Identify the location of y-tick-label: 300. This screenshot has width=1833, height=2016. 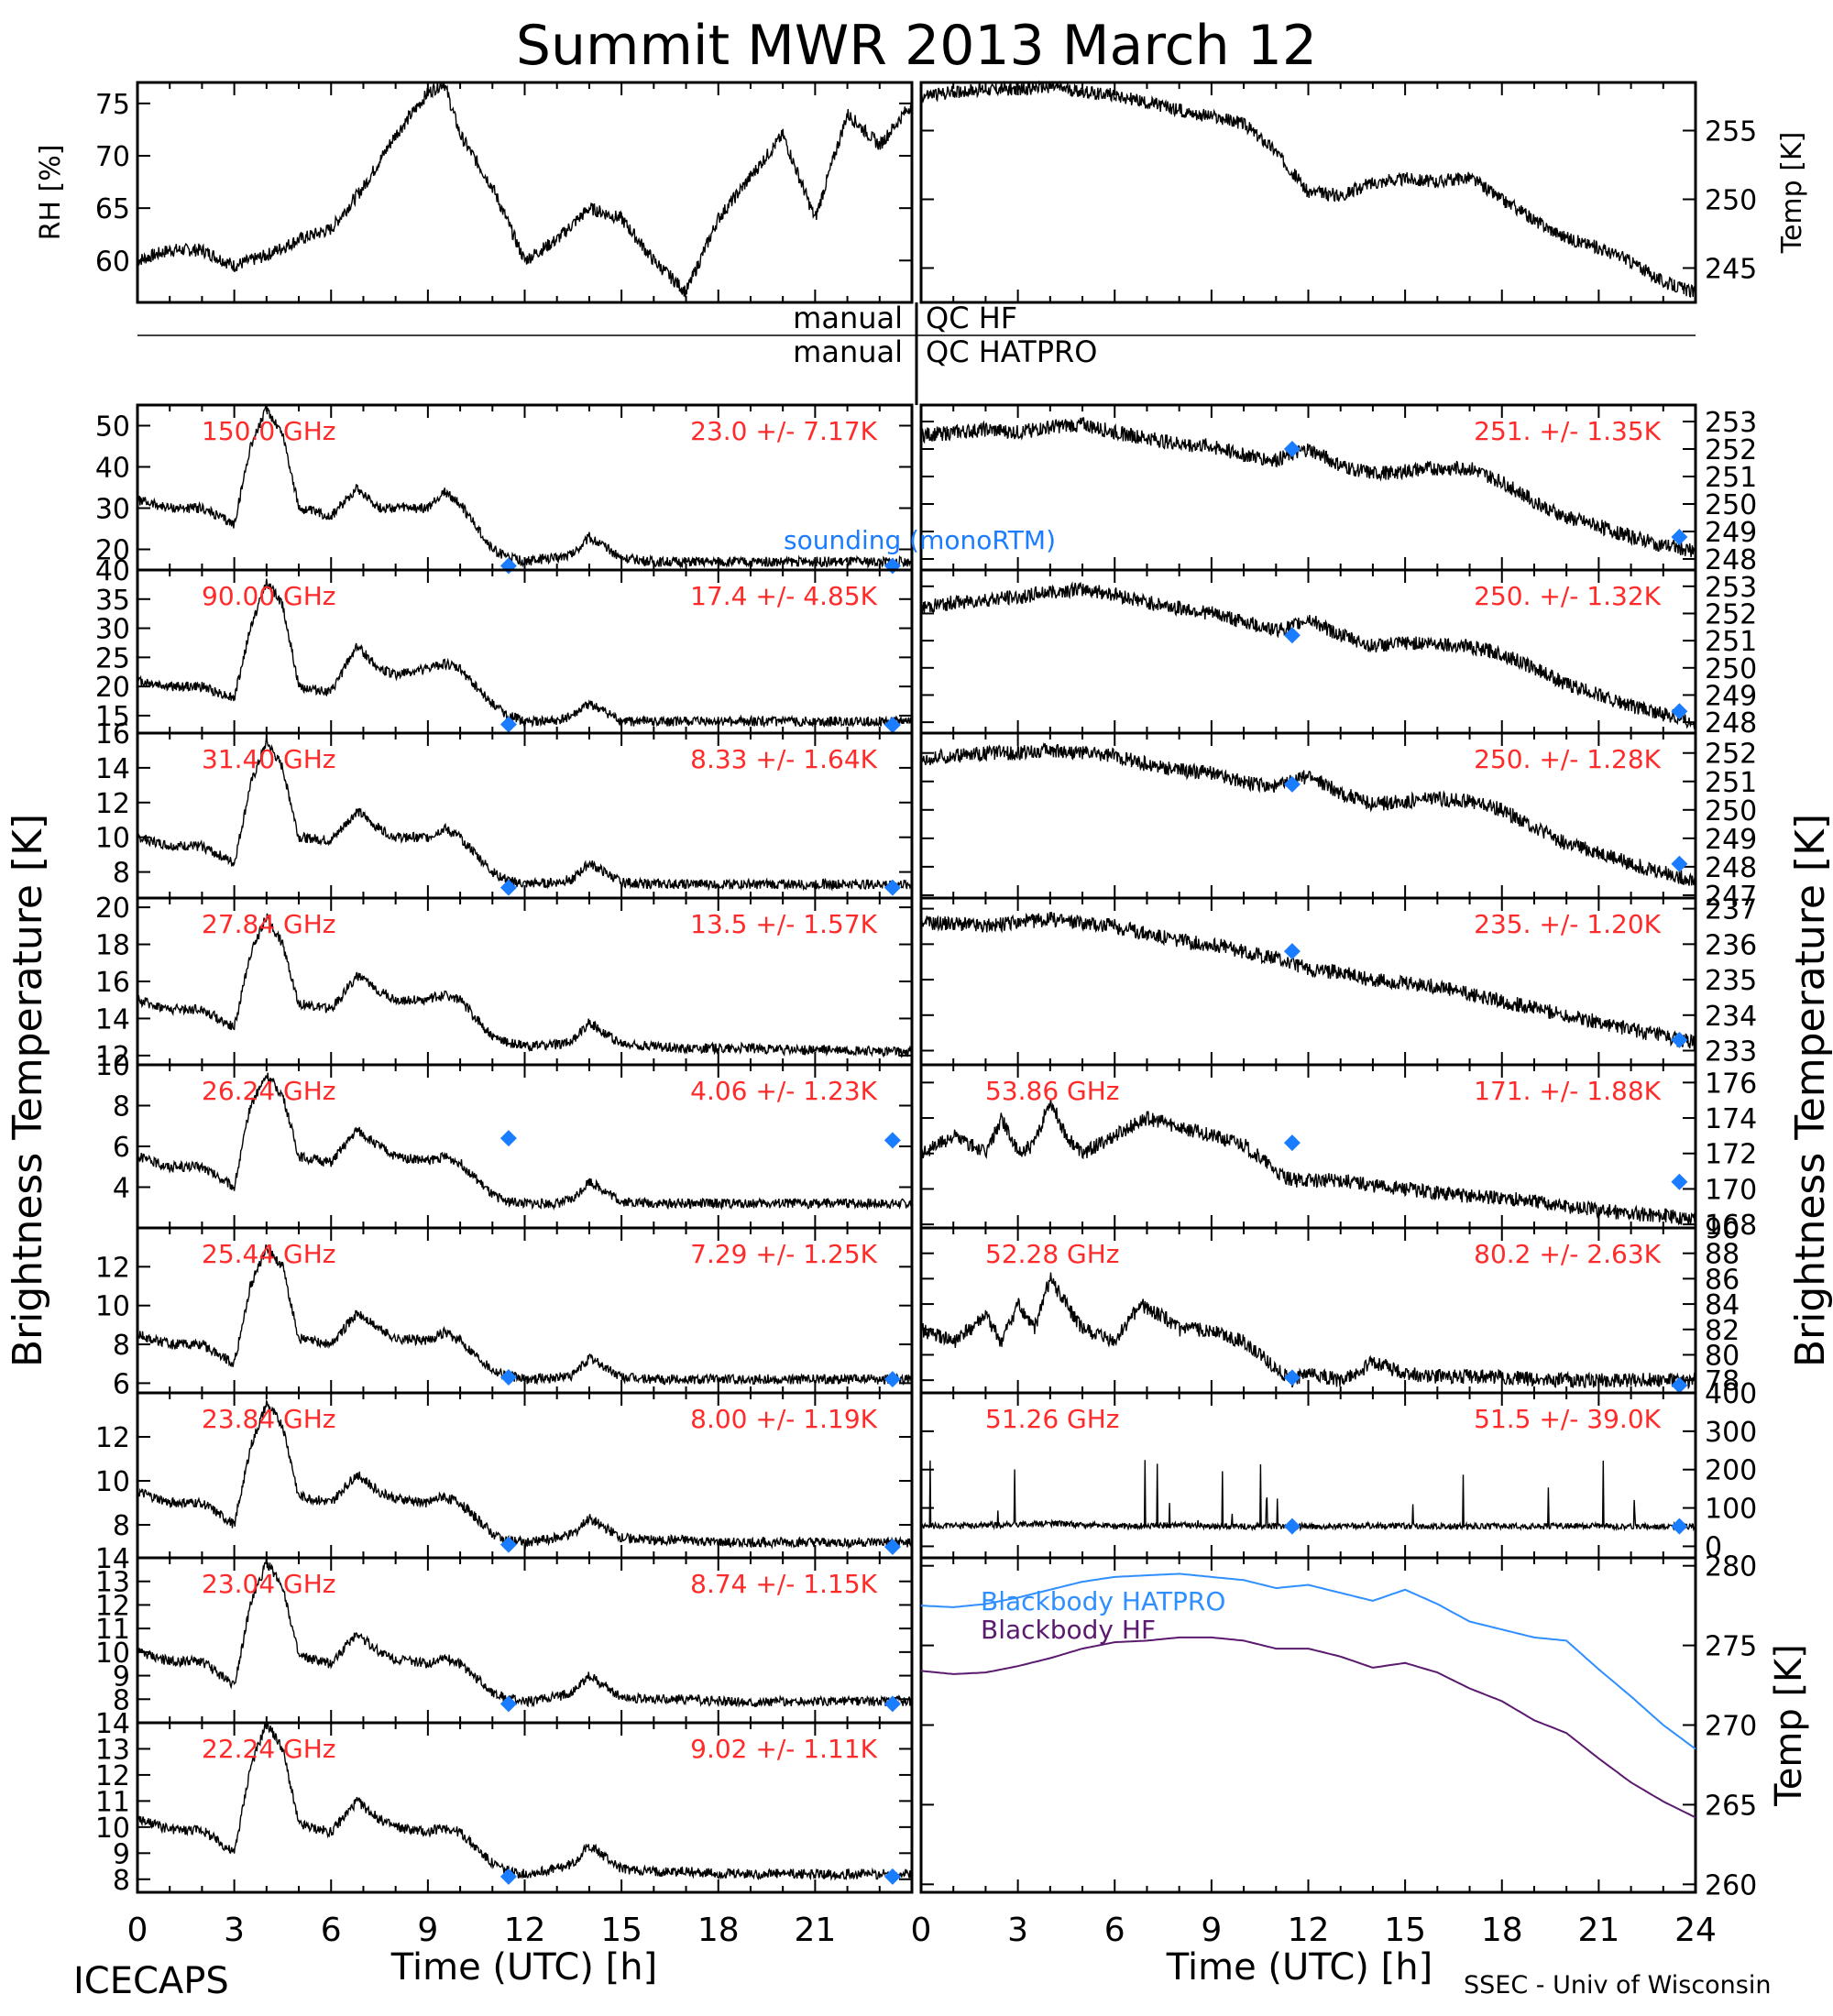
(1731, 1433).